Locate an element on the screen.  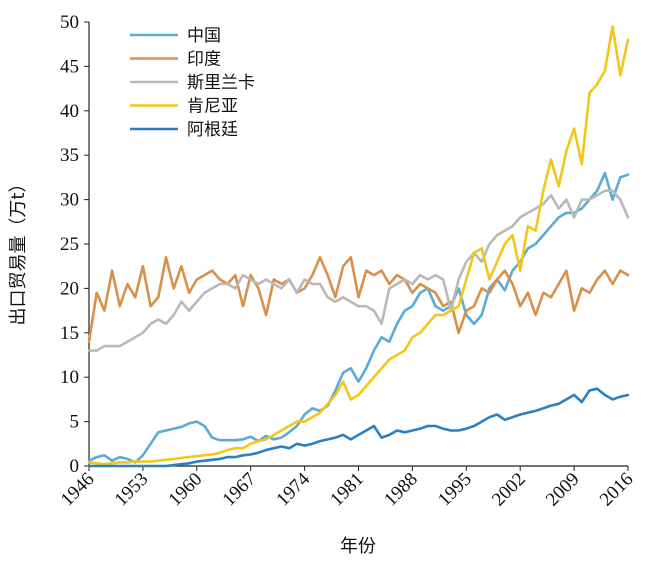
x-tick-label: 1946 is located at coordinates (78, 490).